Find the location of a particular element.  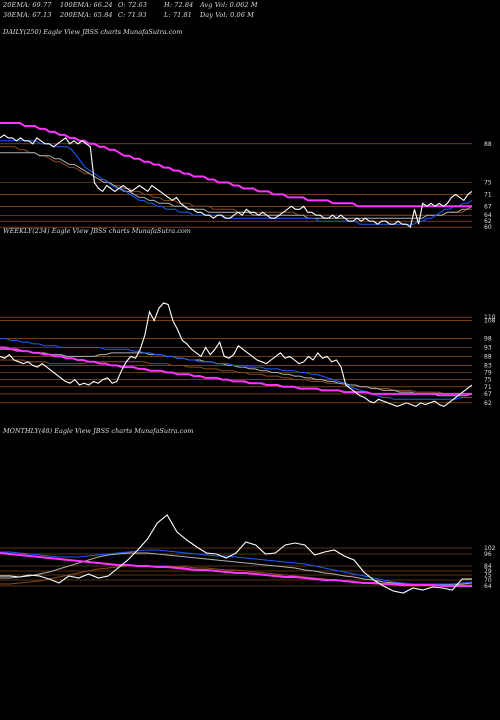

ema100-readout: 100EMA: 66.24 is located at coordinates (86, 5).